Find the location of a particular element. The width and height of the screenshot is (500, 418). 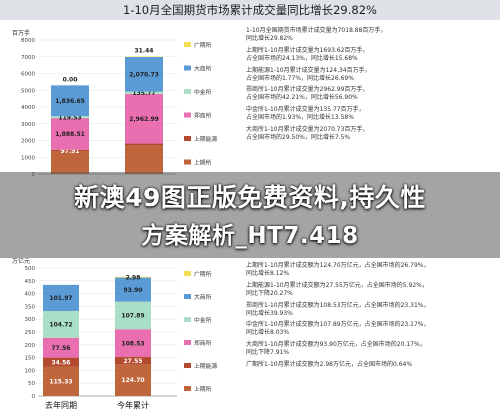

overlay-title-line-2: 方案解析_HT7.418 is located at coordinates (250, 236).